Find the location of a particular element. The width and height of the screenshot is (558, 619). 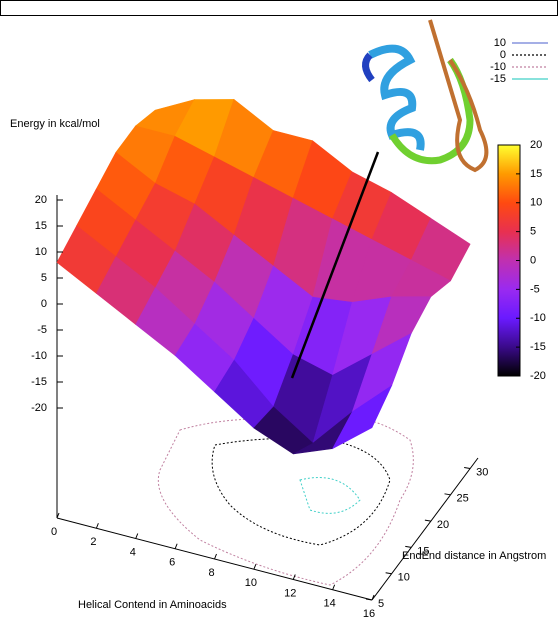

z-tick-label: 20 is located at coordinates (41, 200).